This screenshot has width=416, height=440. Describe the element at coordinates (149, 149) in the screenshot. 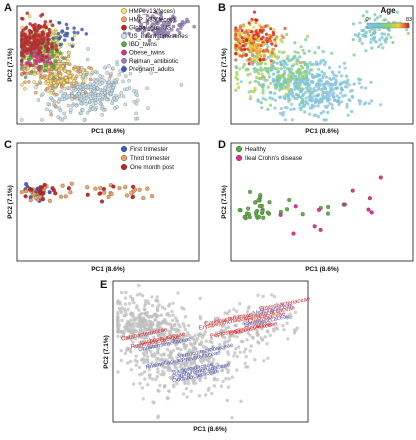

I see `legend-entry: First trimester` at that location.